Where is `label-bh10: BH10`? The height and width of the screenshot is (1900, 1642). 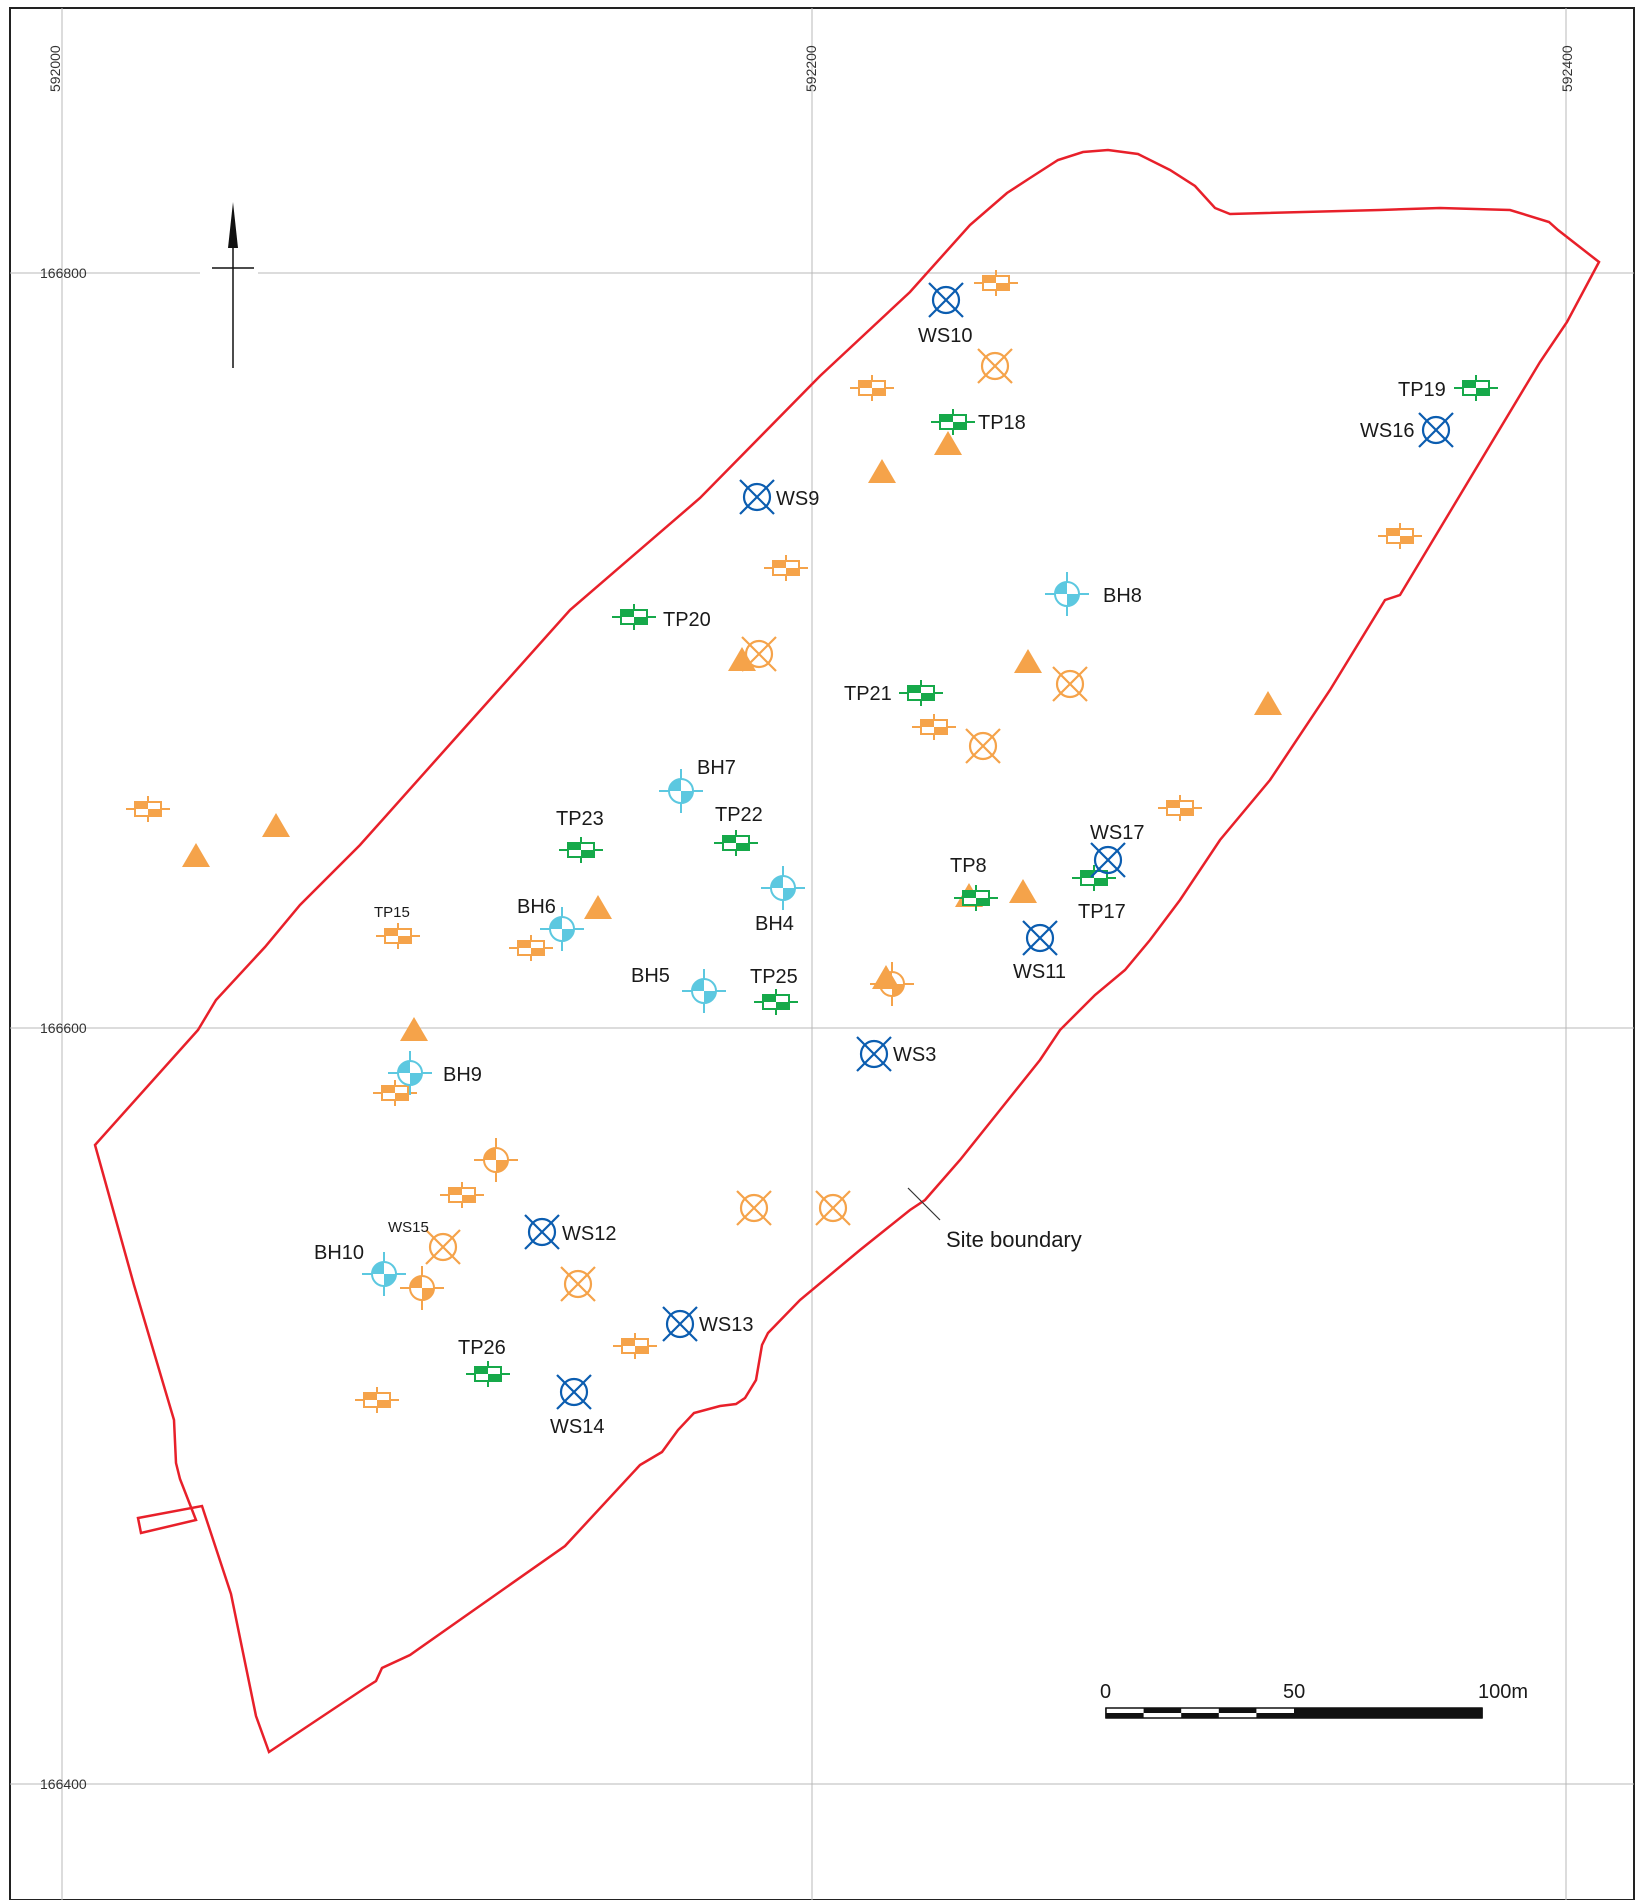
label-bh10: BH10 is located at coordinates (339, 1253).